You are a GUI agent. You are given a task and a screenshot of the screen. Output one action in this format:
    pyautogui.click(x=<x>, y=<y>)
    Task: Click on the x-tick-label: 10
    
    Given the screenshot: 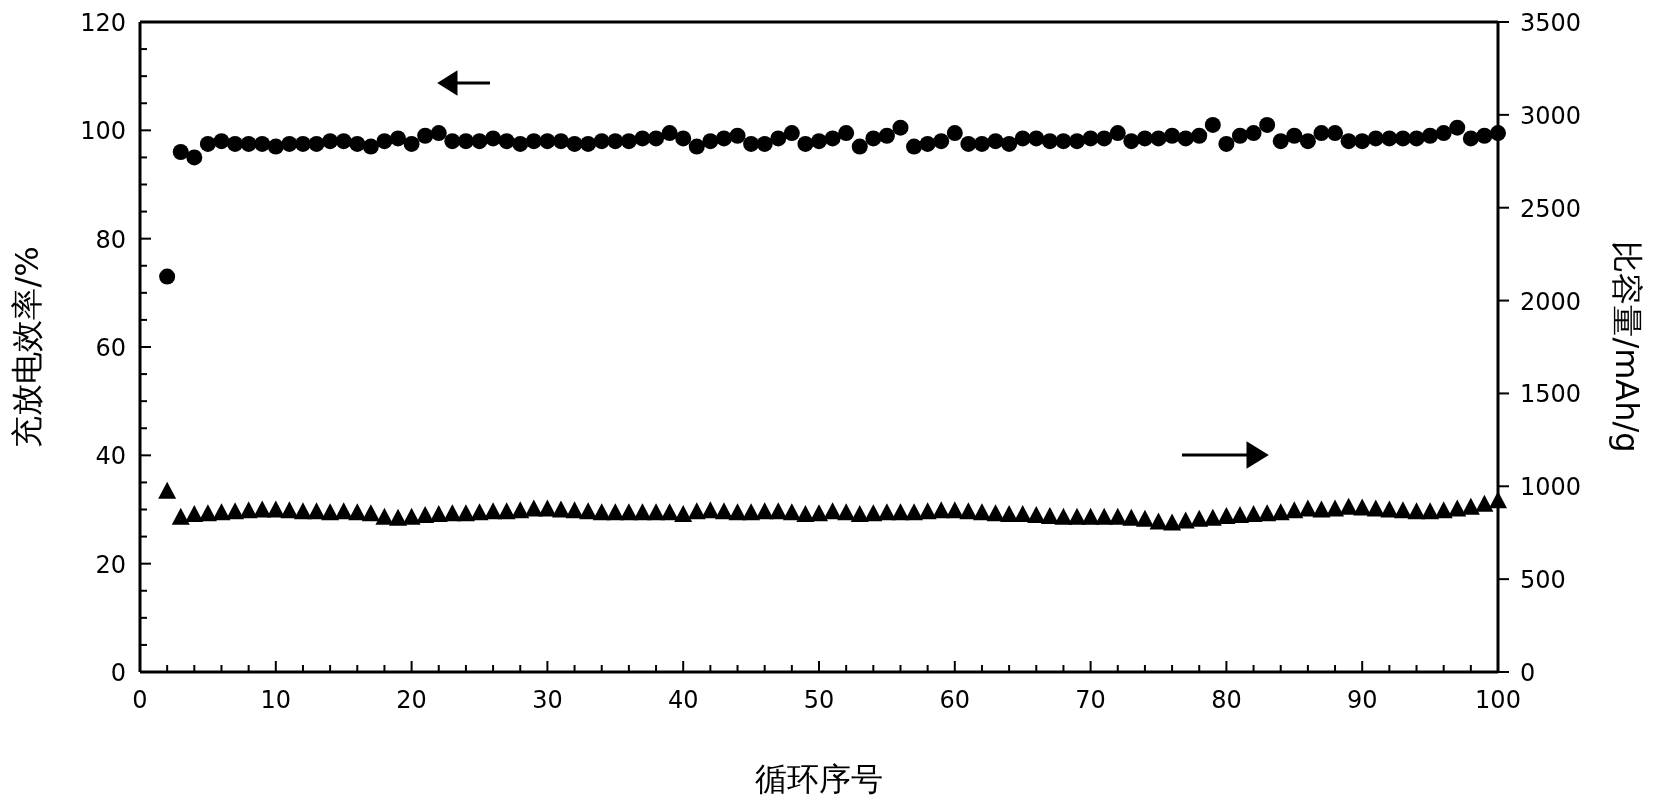 What is the action you would take?
    pyautogui.click(x=276, y=700)
    